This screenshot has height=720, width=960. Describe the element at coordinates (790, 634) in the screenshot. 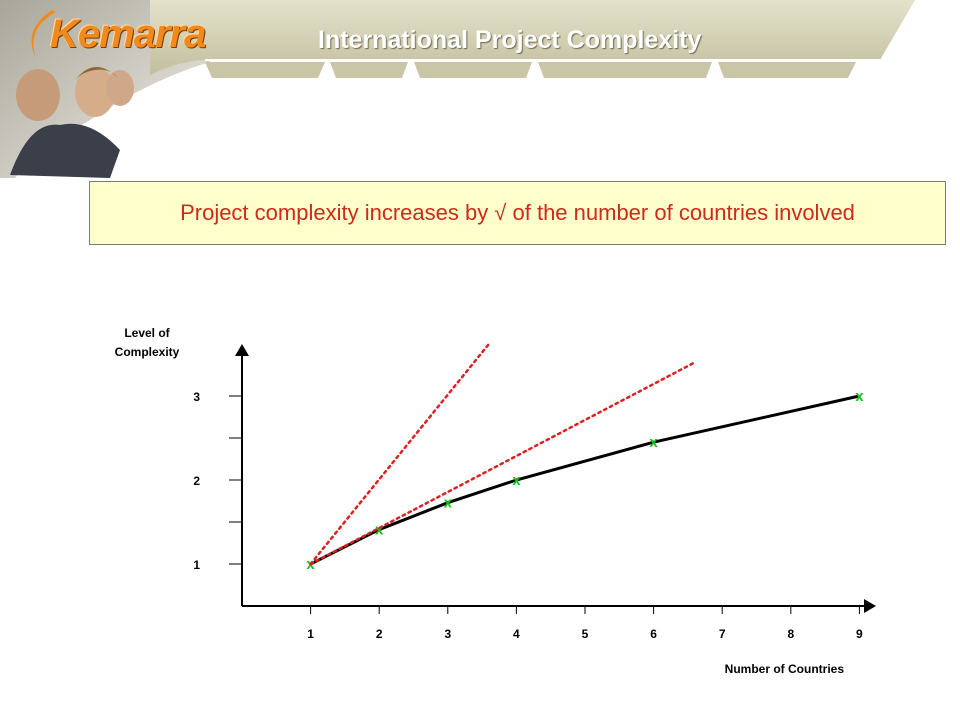

I see `x-tick-label: 8` at that location.